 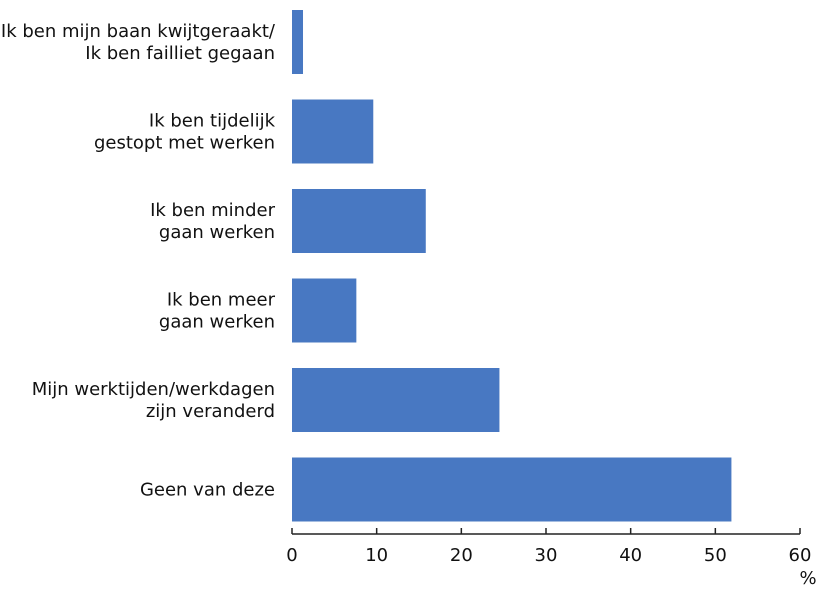 I want to click on category-label-4-0: Mijn werktijden/werkdagen, so click(x=153, y=389).